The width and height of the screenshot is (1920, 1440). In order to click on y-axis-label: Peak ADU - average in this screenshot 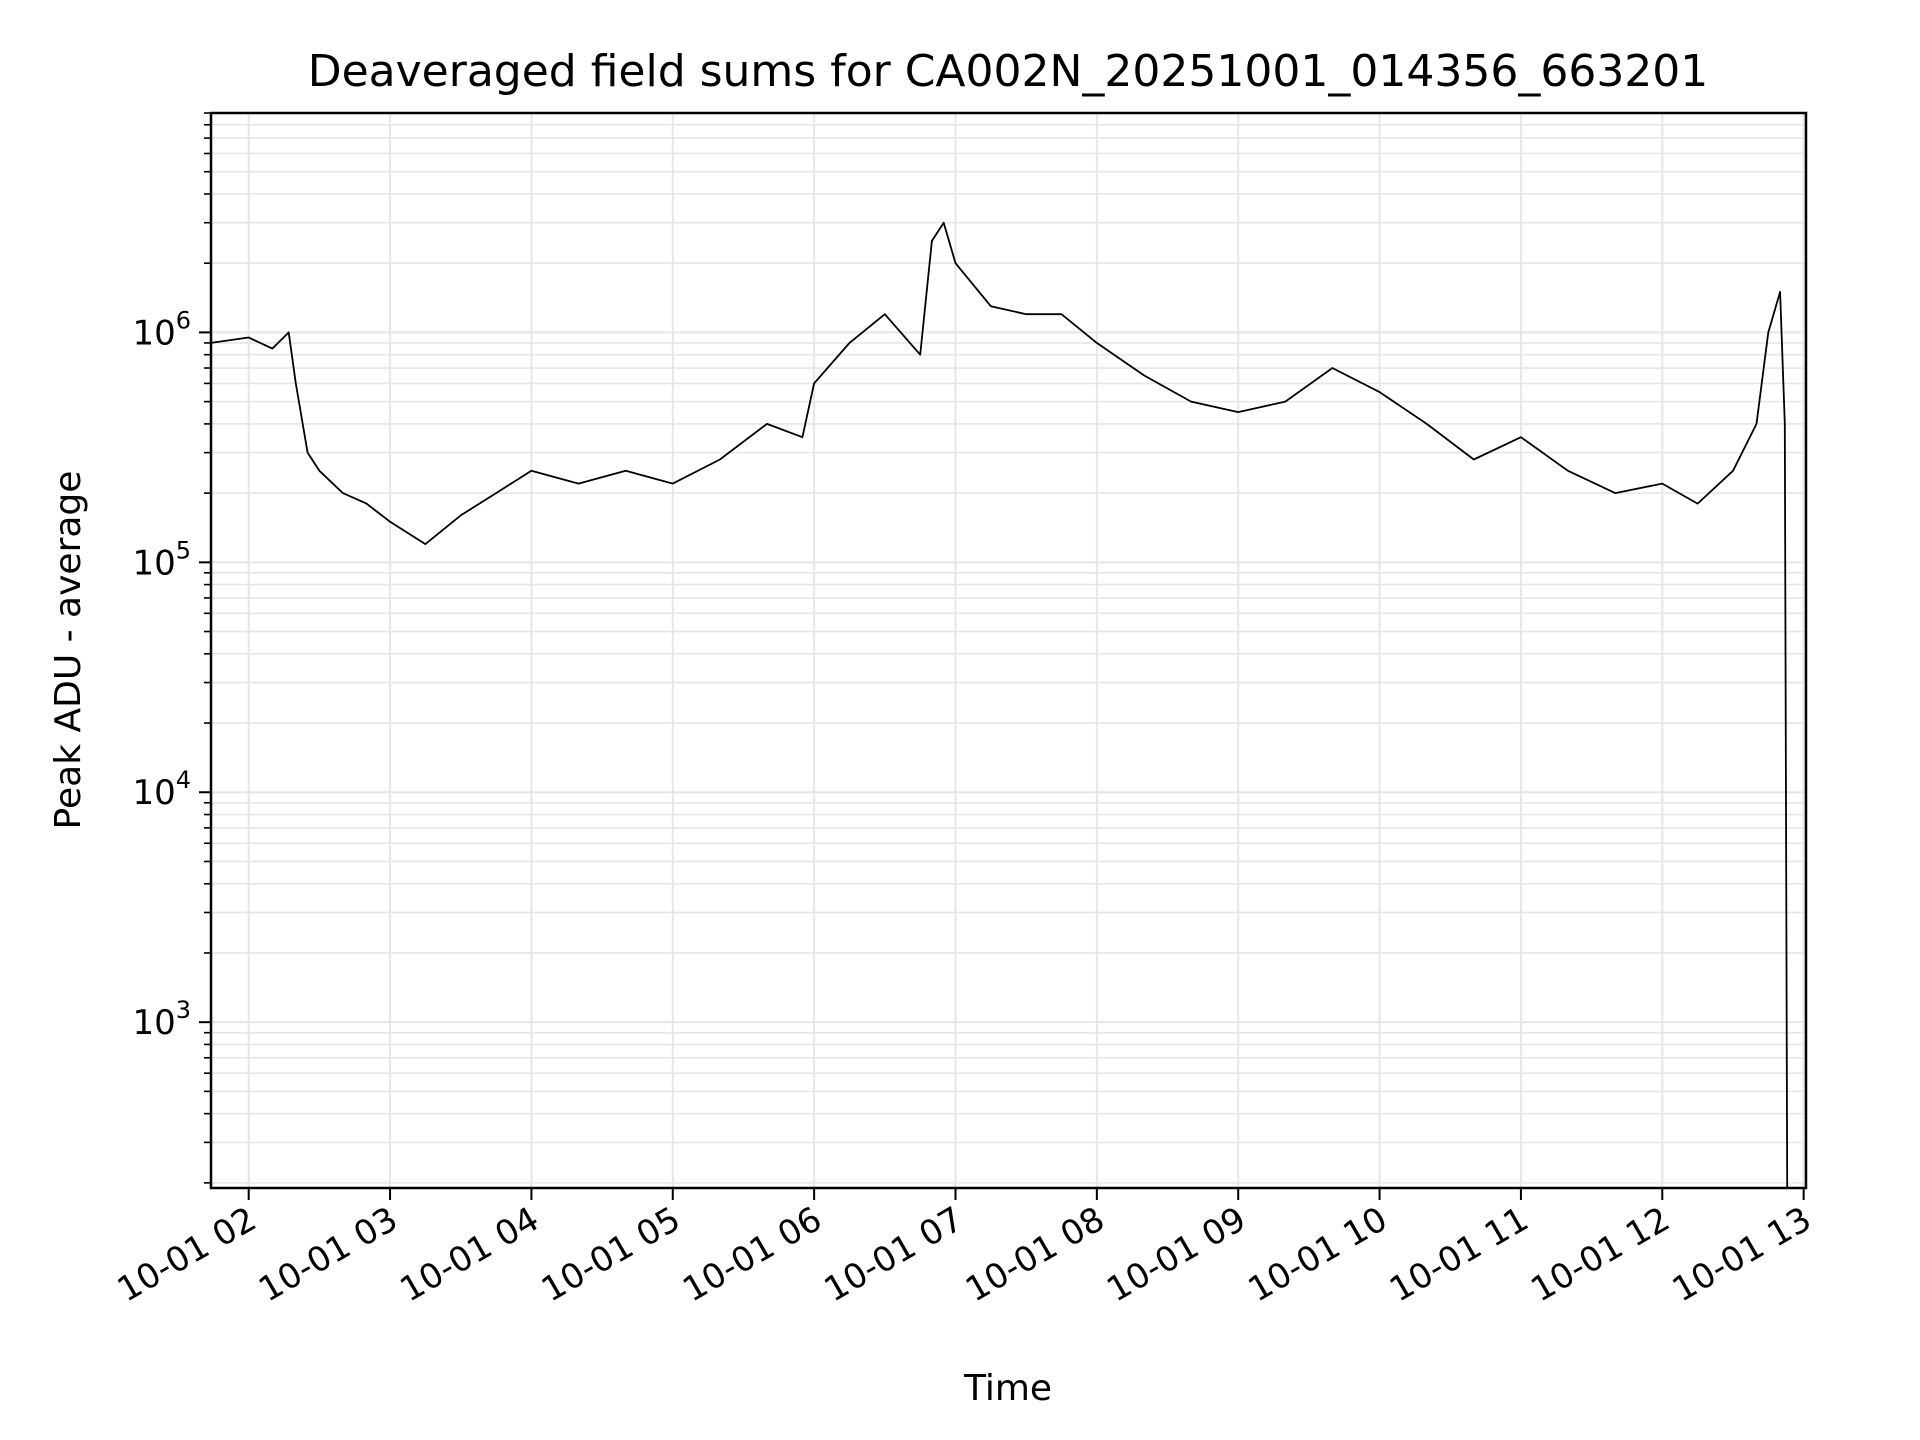, I will do `click(68, 650)`.